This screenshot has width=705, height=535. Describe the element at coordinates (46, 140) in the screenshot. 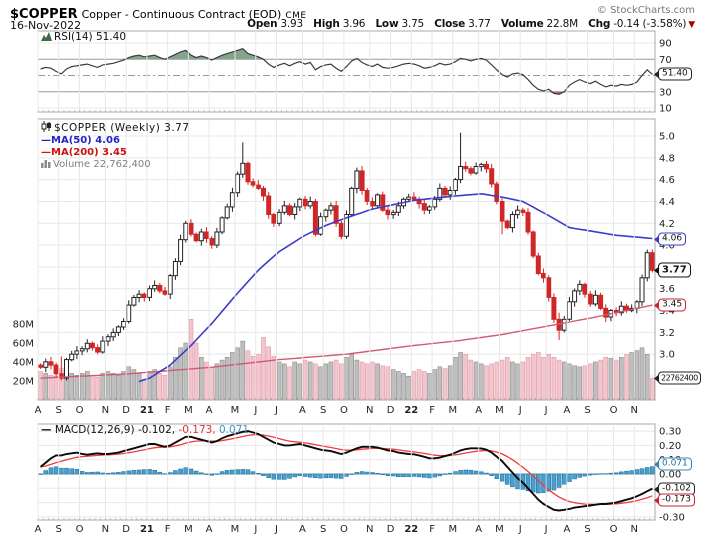

I see `ma50-line-icon: —` at that location.